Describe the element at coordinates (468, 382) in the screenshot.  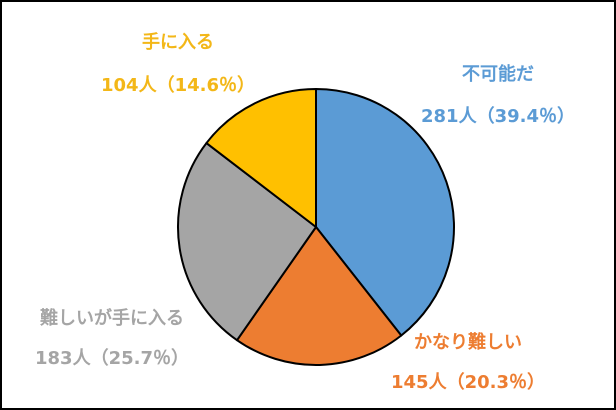
I see `slice-value-label: 145人（20.3％）` at that location.